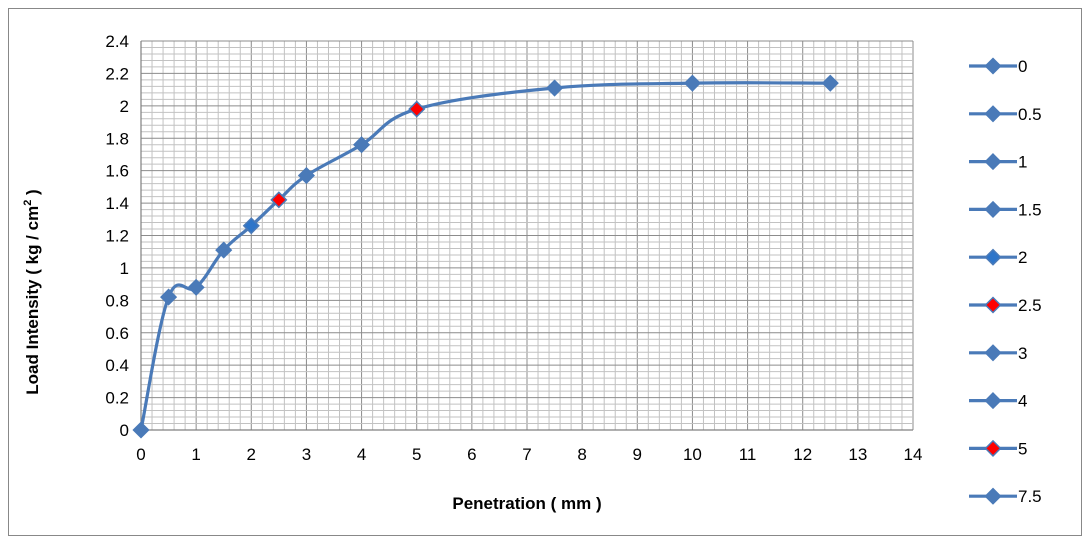 The height and width of the screenshot is (550, 1091). Describe the element at coordinates (28, 203) in the screenshot. I see `y-axis-title-superscript: 2` at that location.